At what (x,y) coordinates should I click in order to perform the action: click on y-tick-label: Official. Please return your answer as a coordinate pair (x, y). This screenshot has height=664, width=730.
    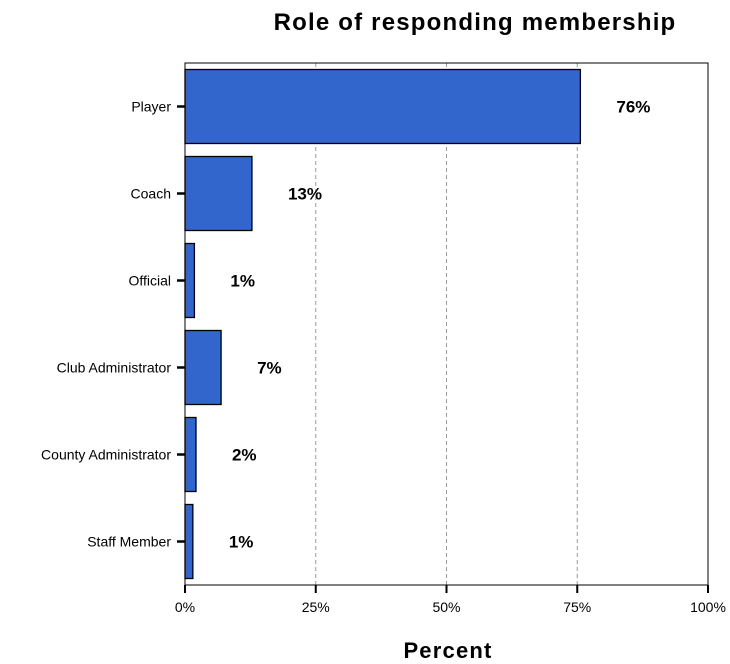
    Looking at the image, I should click on (149, 281).